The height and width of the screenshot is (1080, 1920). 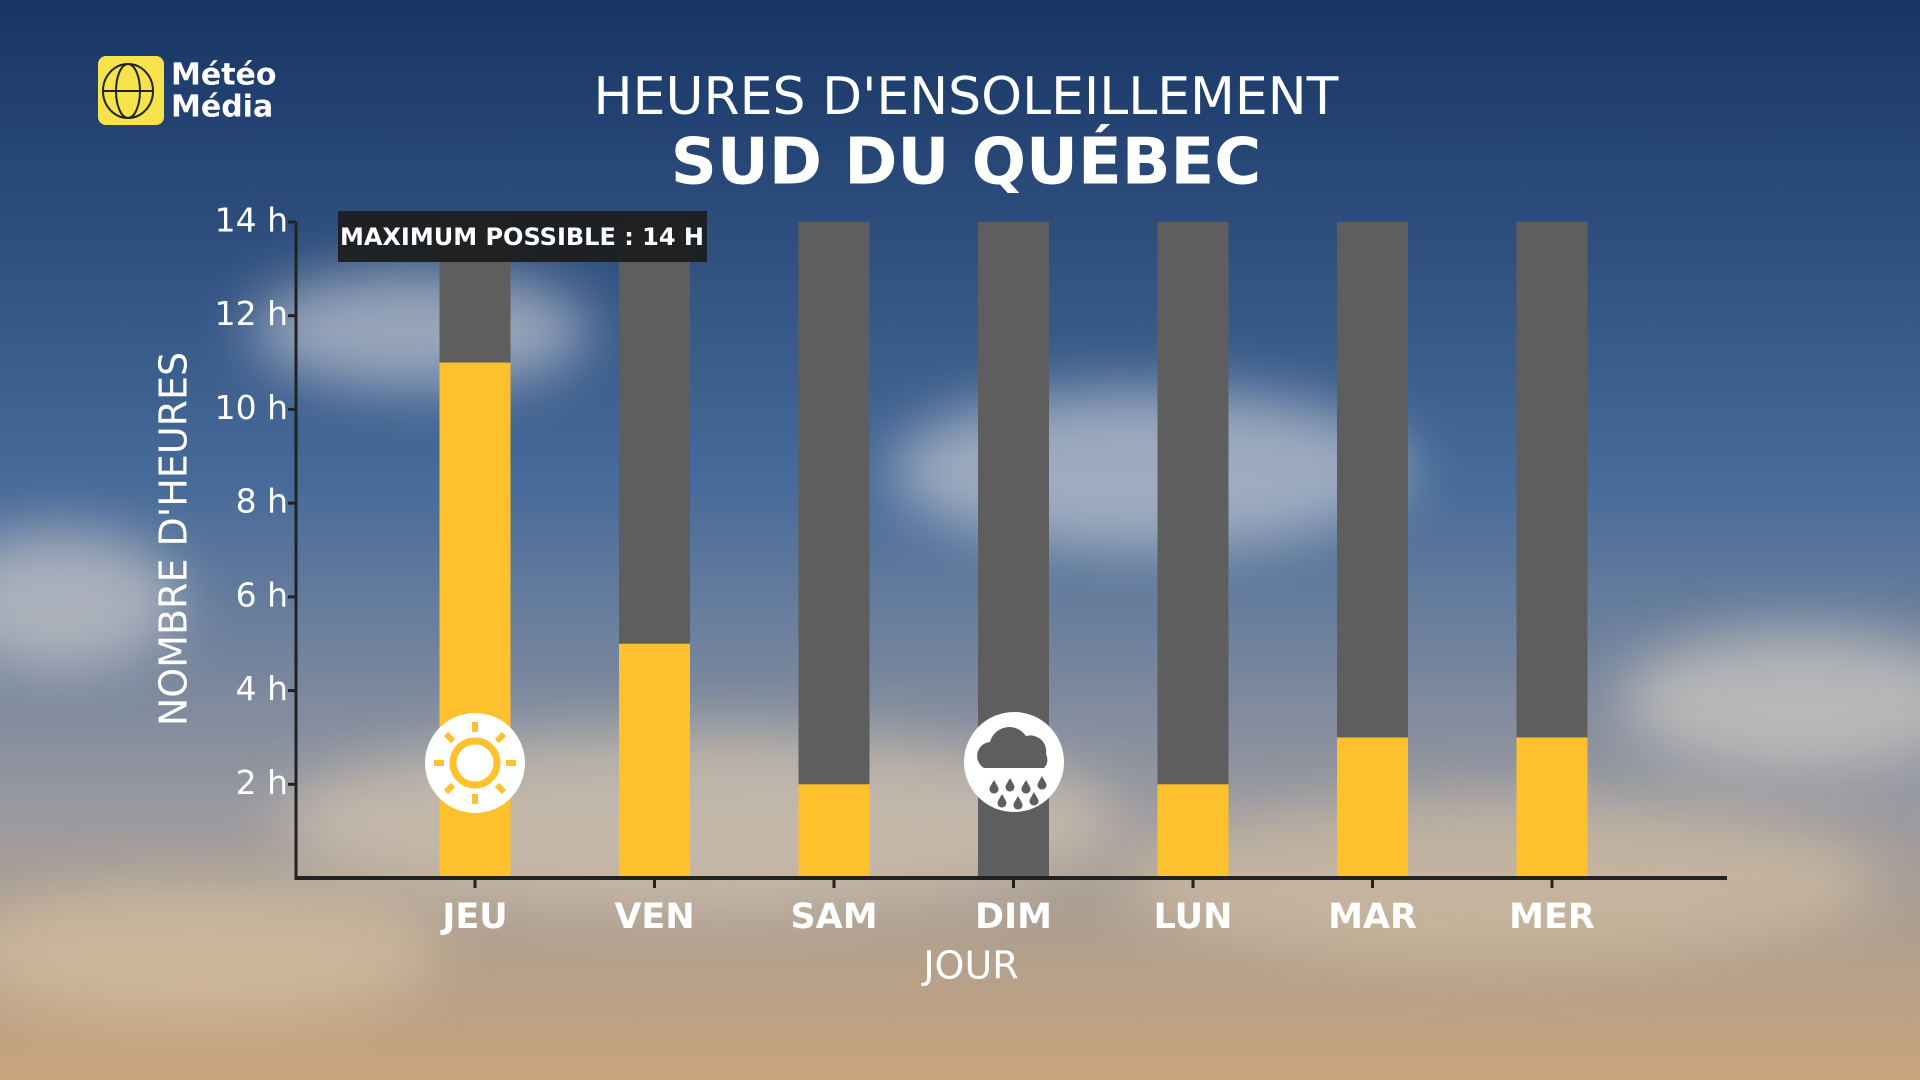 What do you see at coordinates (251, 313) in the screenshot?
I see `y-tick-label: 12 h` at bounding box center [251, 313].